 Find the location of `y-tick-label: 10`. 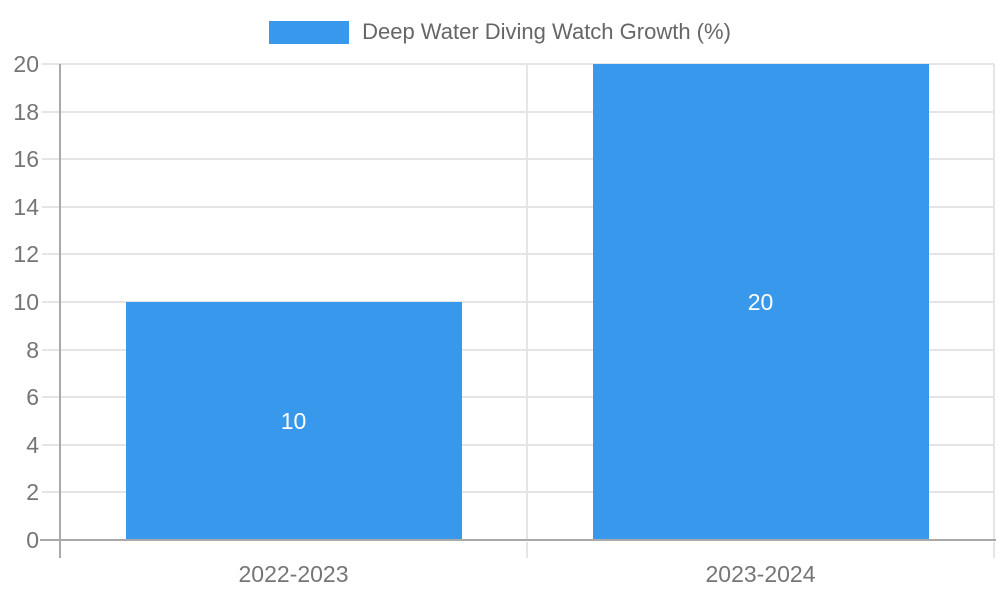

y-tick-label: 10 is located at coordinates (26, 302).